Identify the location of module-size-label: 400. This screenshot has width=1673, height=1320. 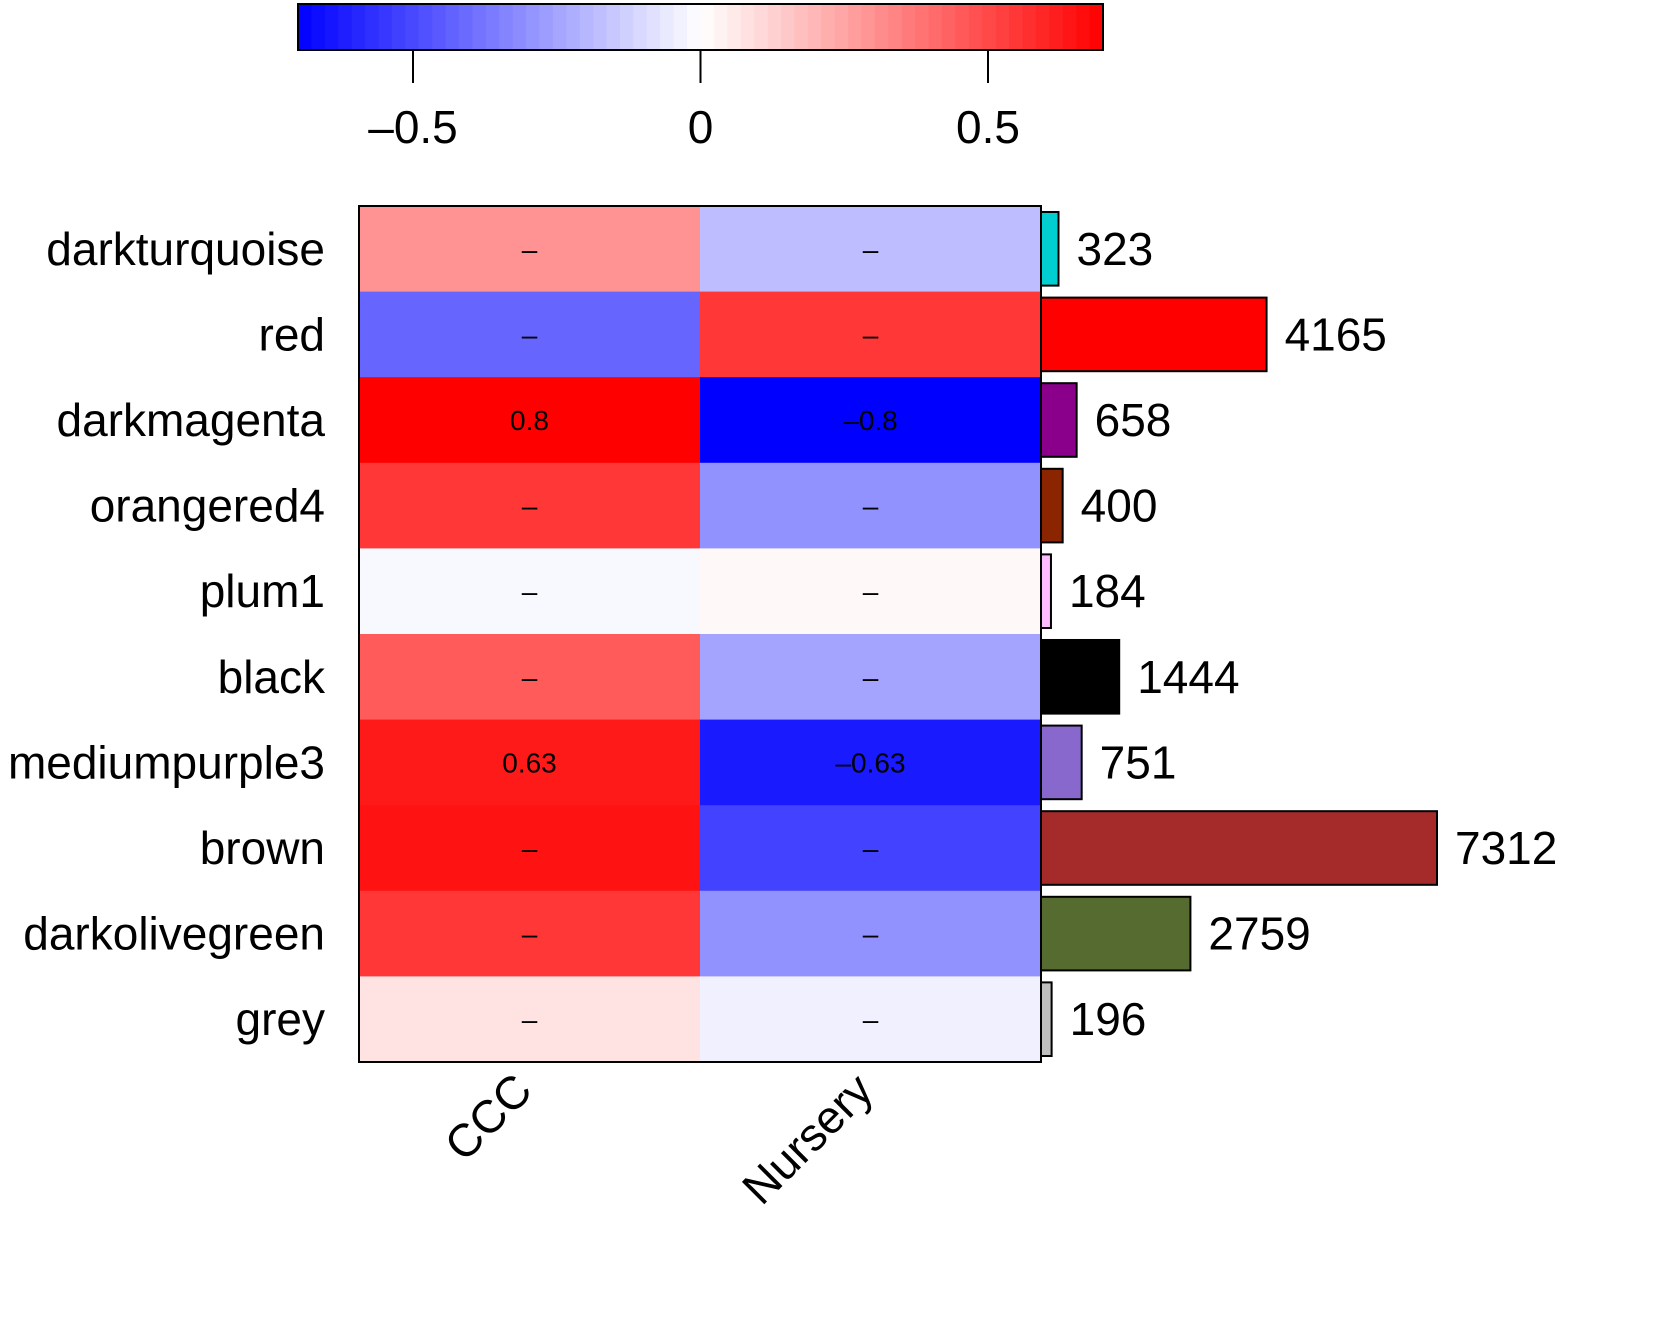
(1119, 506).